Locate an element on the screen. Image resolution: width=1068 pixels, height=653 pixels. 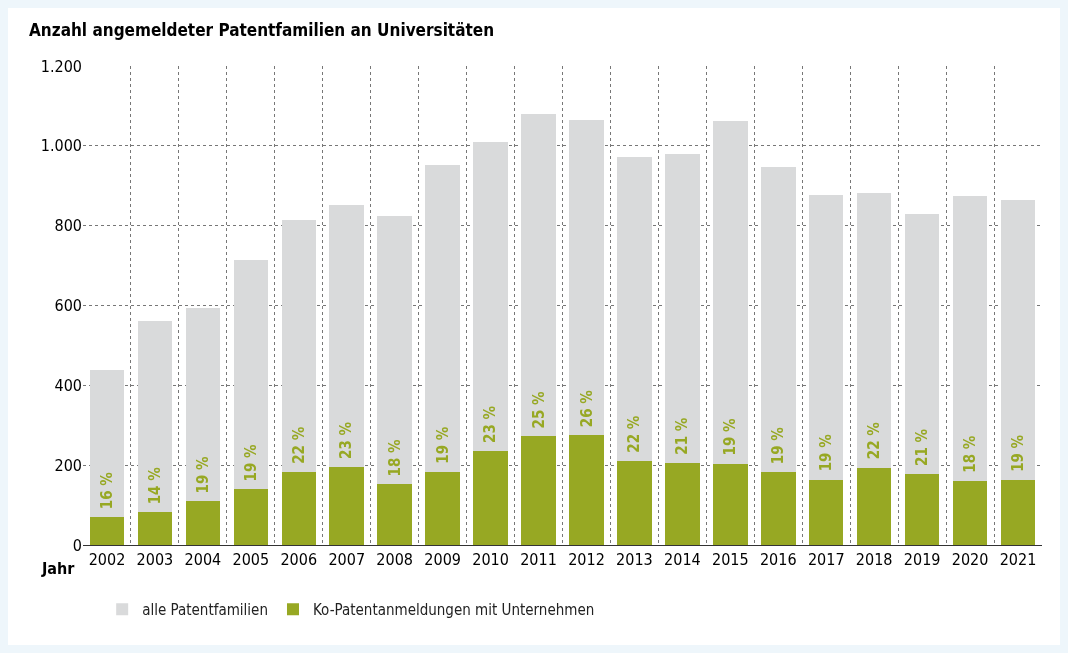
x-tick-label: 2014 is located at coordinates (682, 560).